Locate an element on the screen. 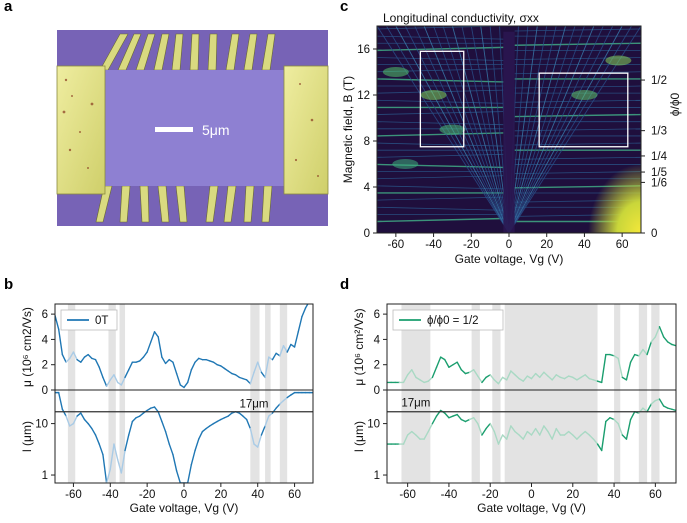 The height and width of the screenshot is (523, 687). right-tick-label: 0 is located at coordinates (654, 234).